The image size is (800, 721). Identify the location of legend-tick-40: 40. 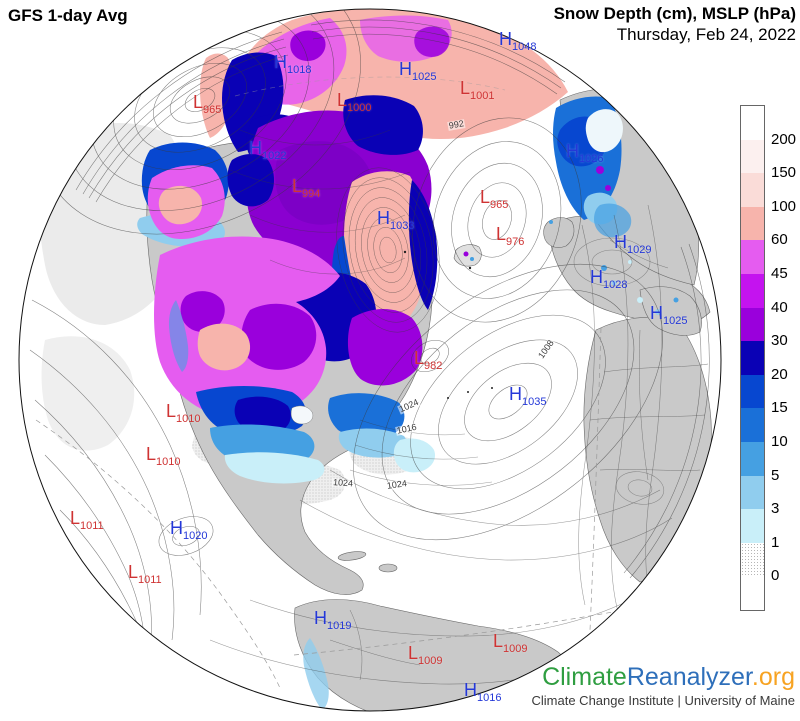
(779, 307).